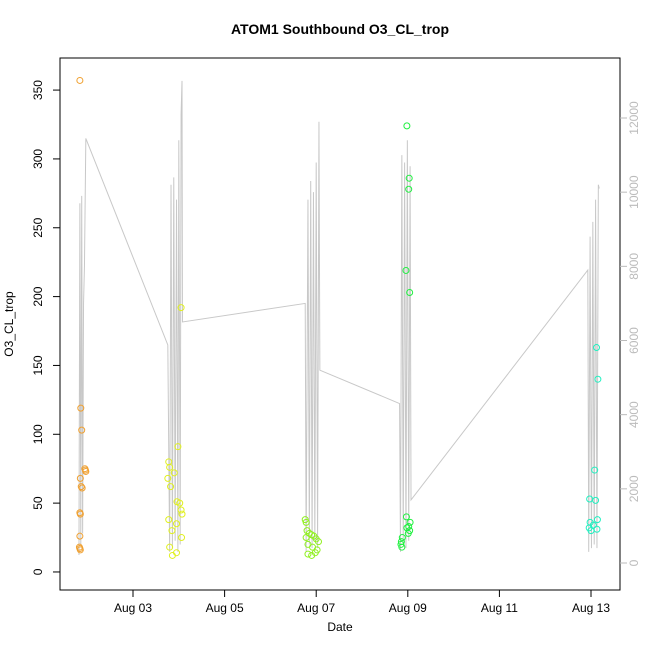  What do you see at coordinates (634, 488) in the screenshot?
I see `y2-tick-label: 2000` at bounding box center [634, 488].